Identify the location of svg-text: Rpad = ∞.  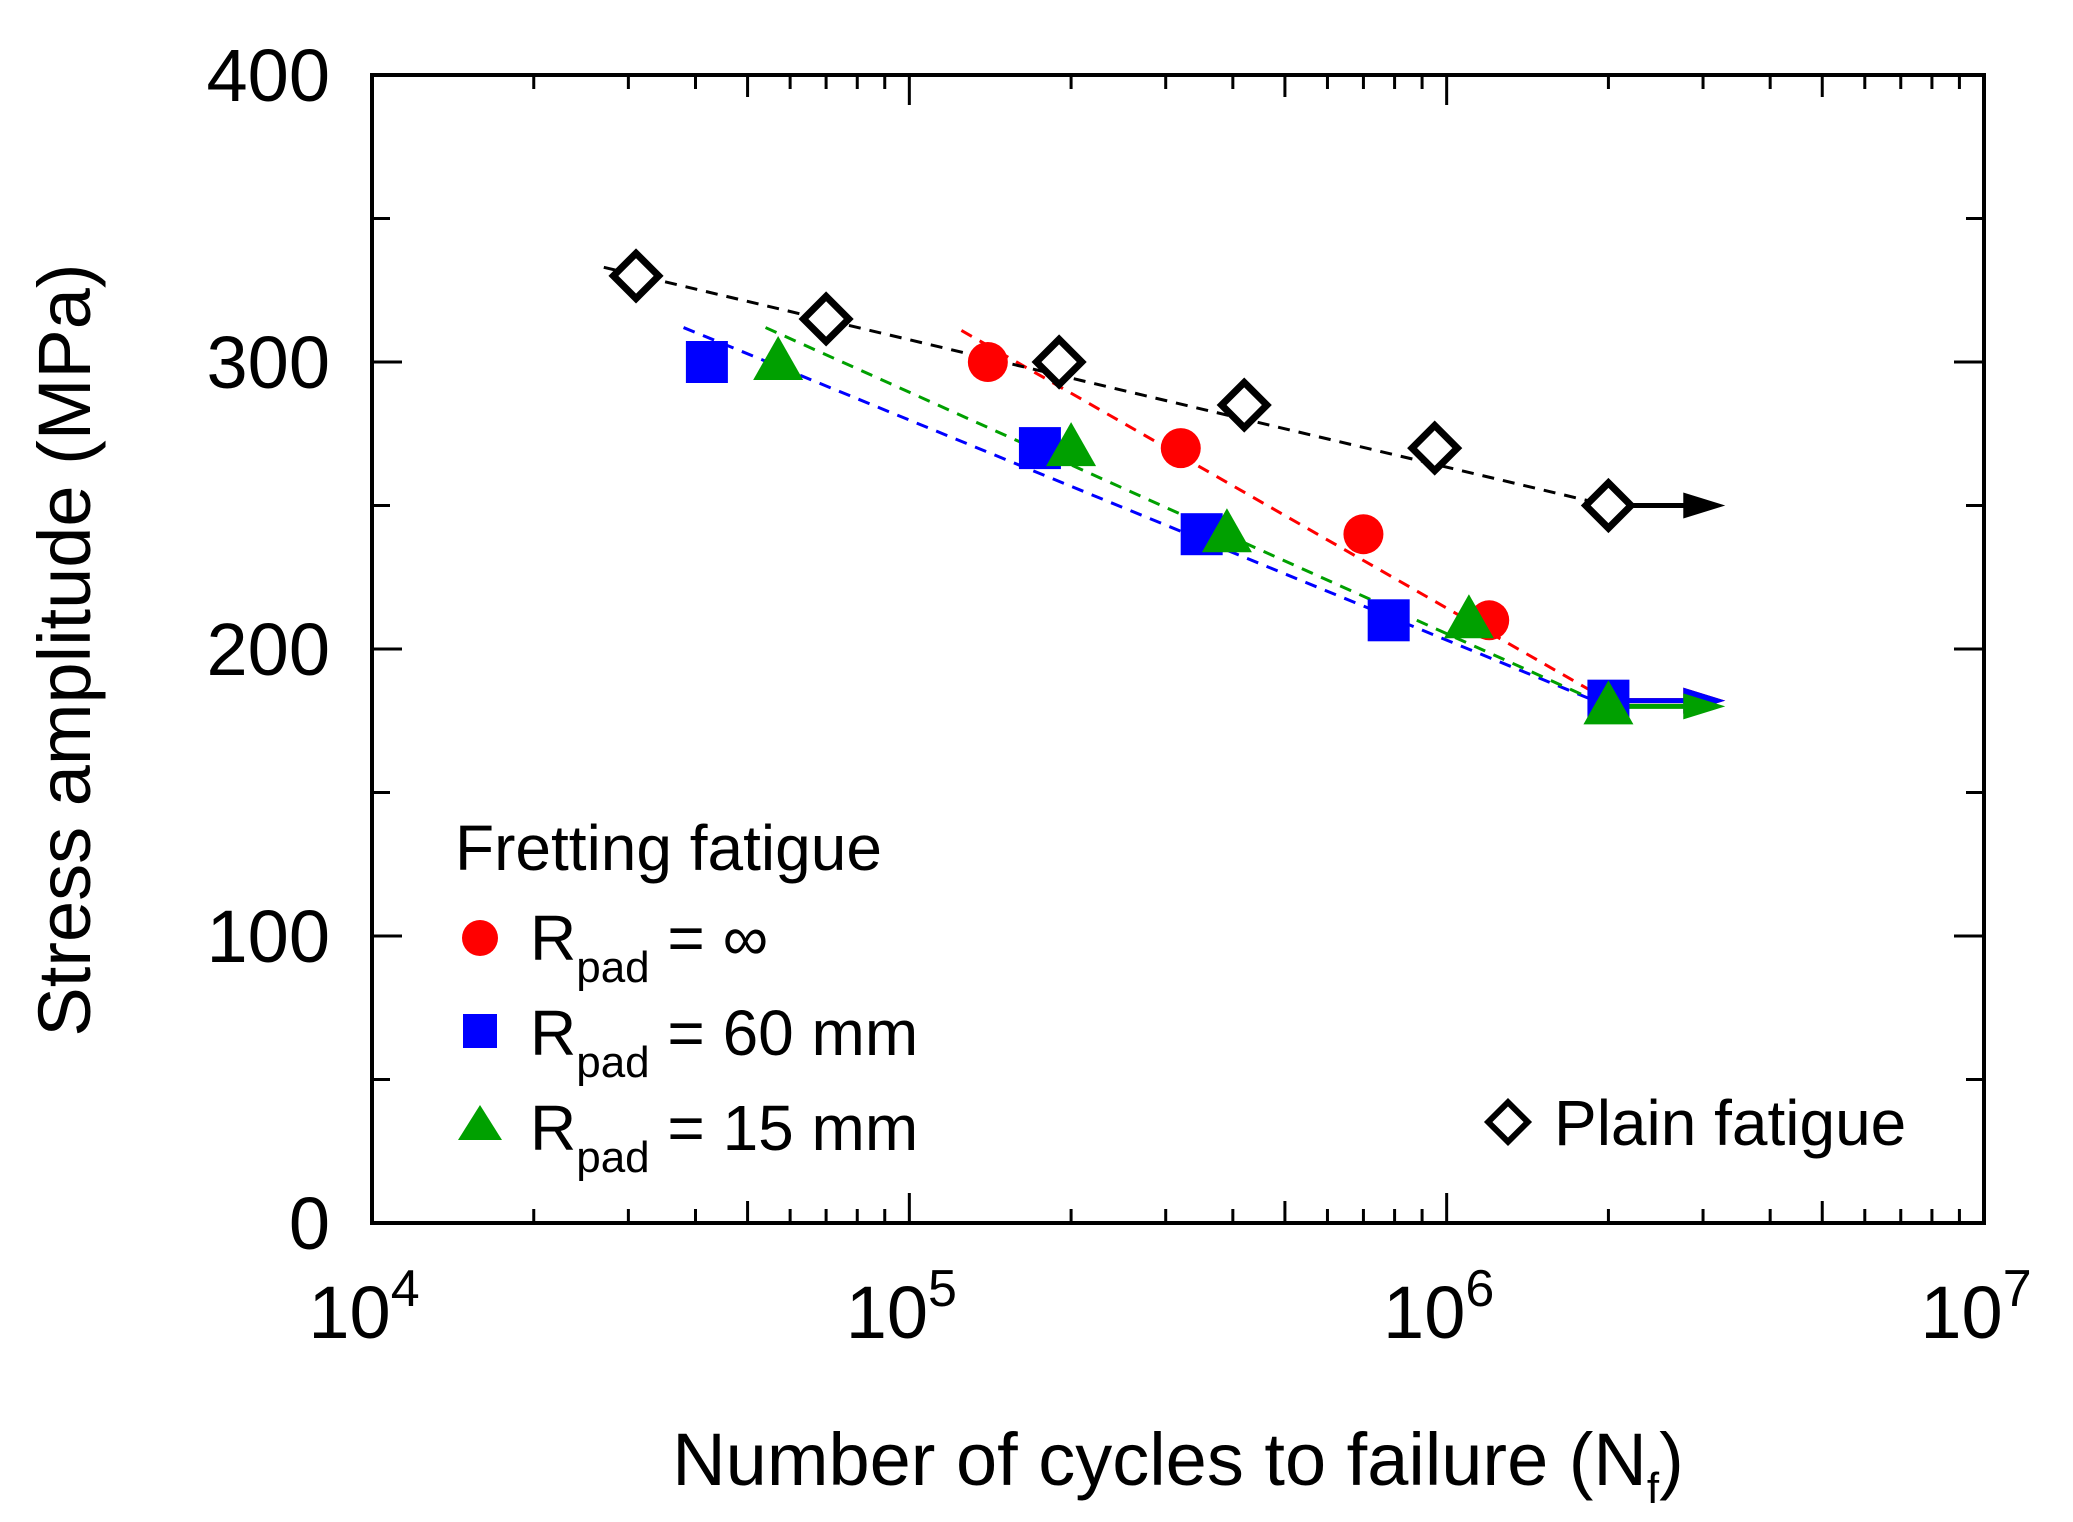
(649, 947).